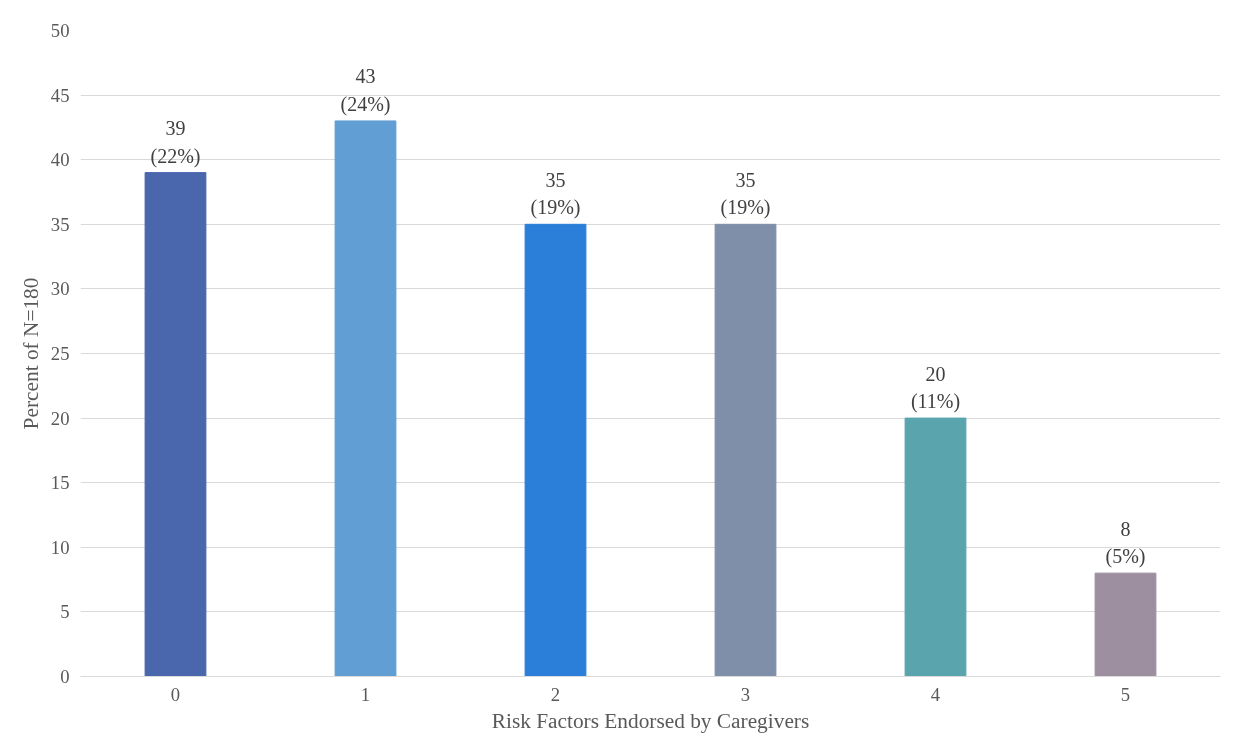  I want to click on y-tick-label: 0, so click(65, 676).